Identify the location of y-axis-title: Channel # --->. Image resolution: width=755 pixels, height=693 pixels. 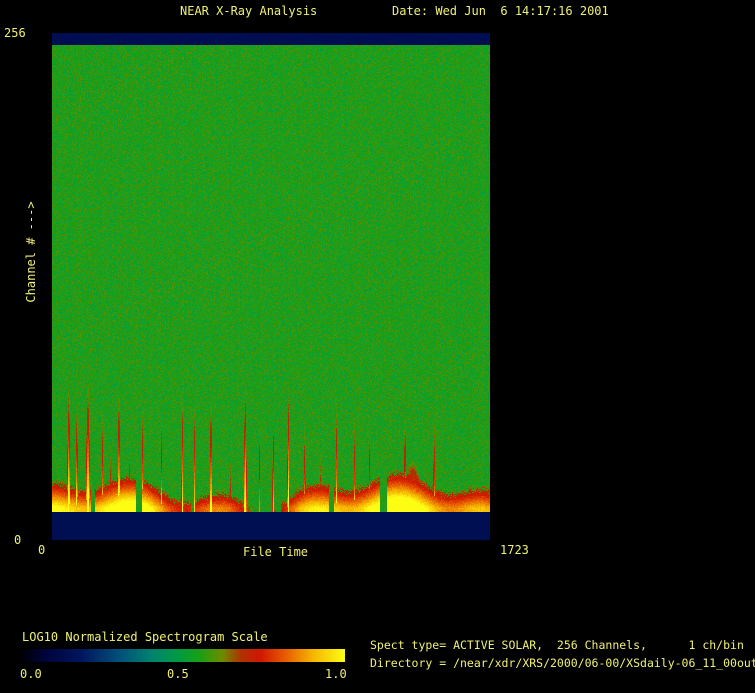
(31, 252).